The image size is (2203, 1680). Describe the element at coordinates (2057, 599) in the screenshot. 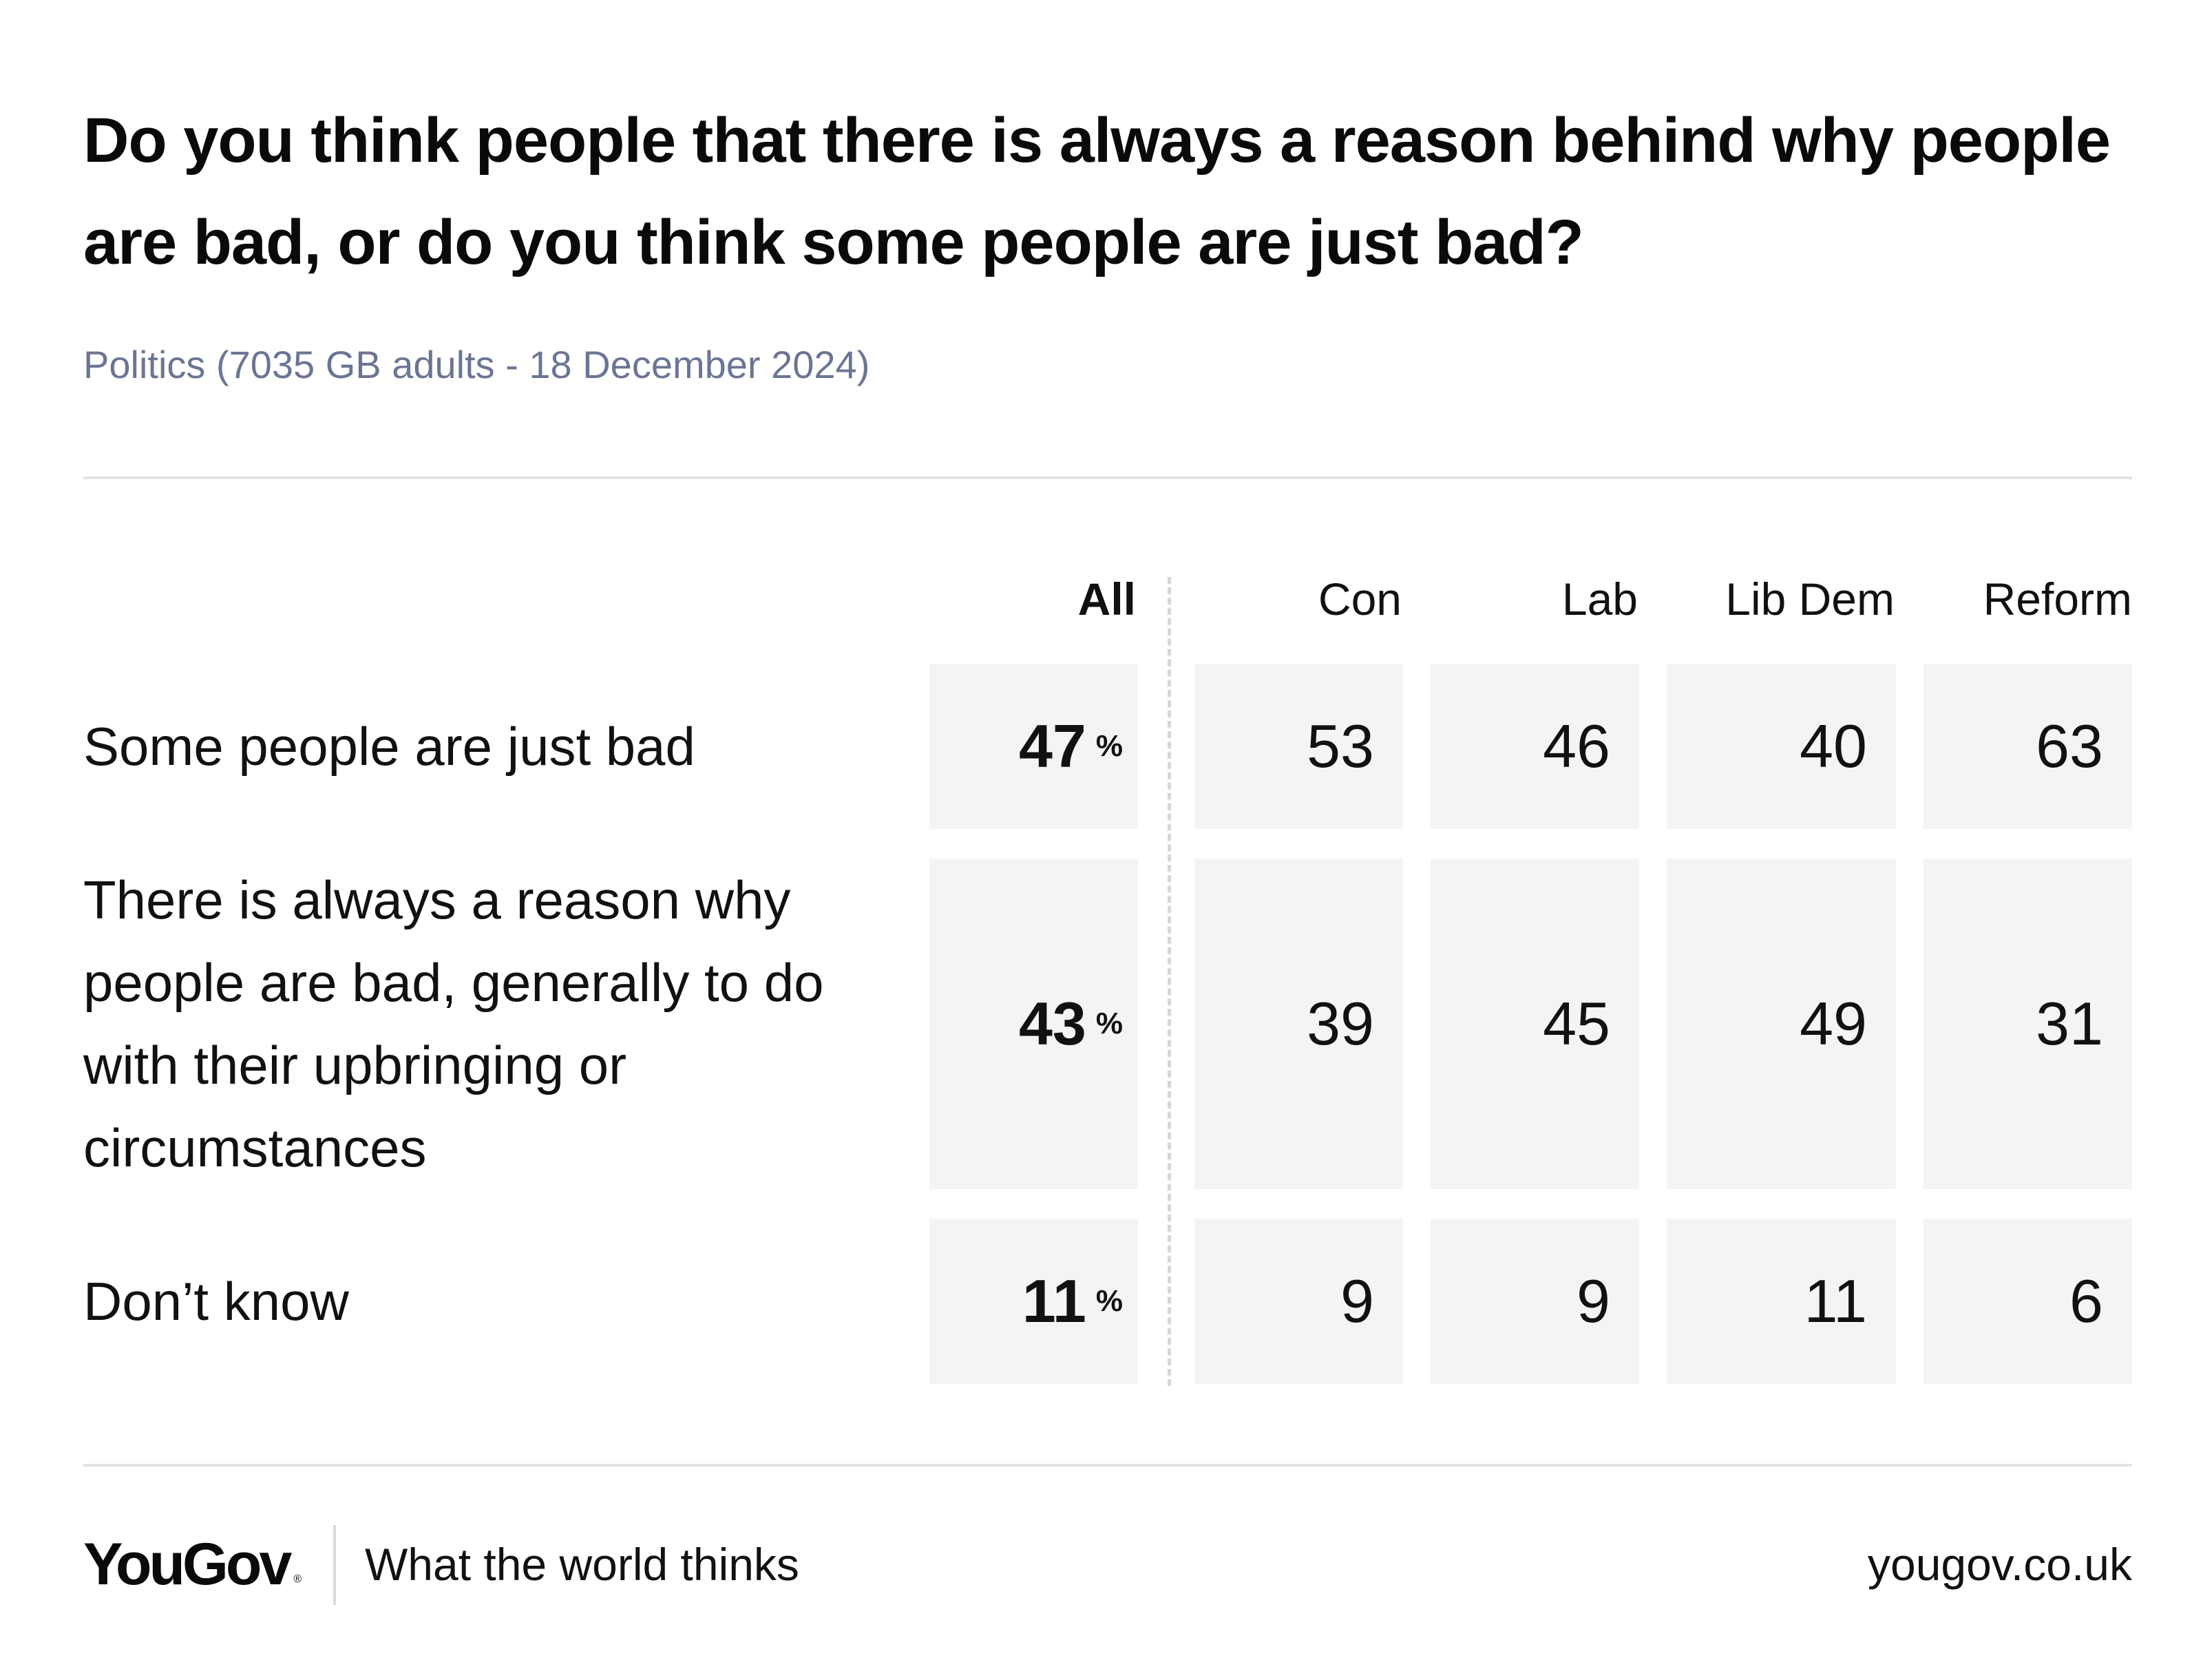

I see `col-header-reform: Reform` at that location.